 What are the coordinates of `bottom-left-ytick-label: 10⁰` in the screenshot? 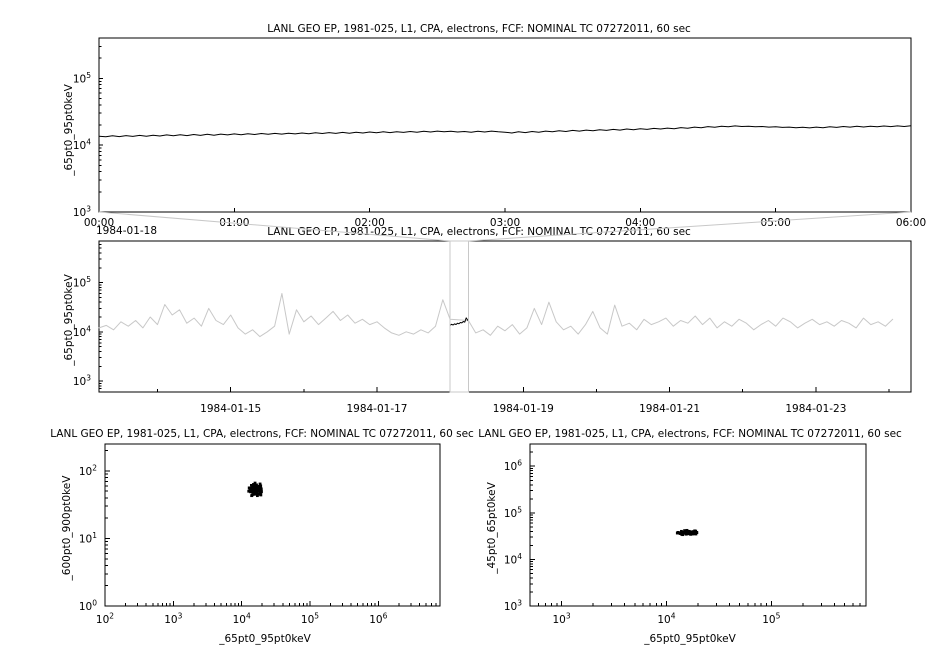 It's located at (88, 606).